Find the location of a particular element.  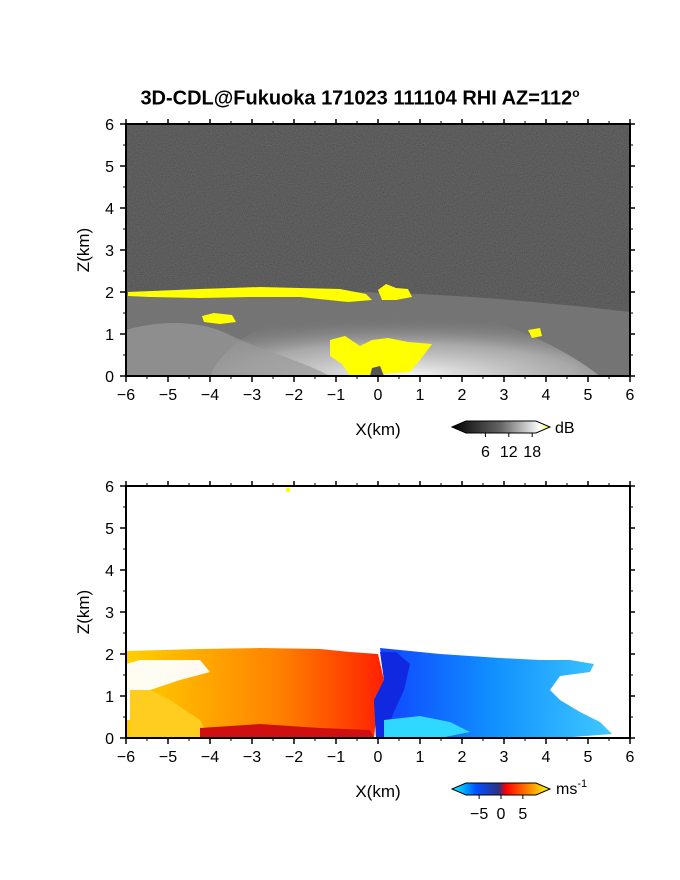

snr-yellow-cap is located at coordinates (395, 292).